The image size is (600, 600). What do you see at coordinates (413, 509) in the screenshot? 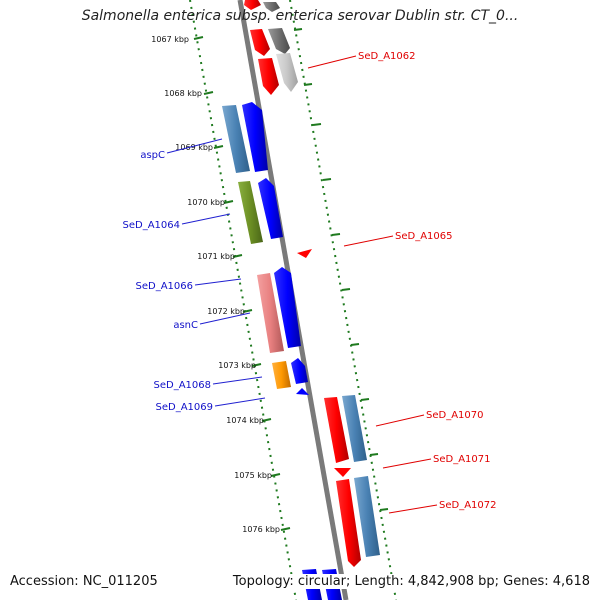
I see `connector-SeD_A1072` at bounding box center [413, 509].